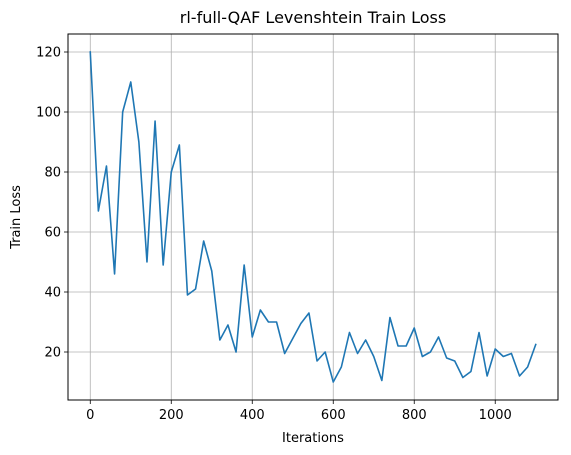 The width and height of the screenshot is (571, 455). What do you see at coordinates (313, 17) in the screenshot?
I see `chart-title: rl-full-QAF Levenshtein Train Loss` at bounding box center [313, 17].